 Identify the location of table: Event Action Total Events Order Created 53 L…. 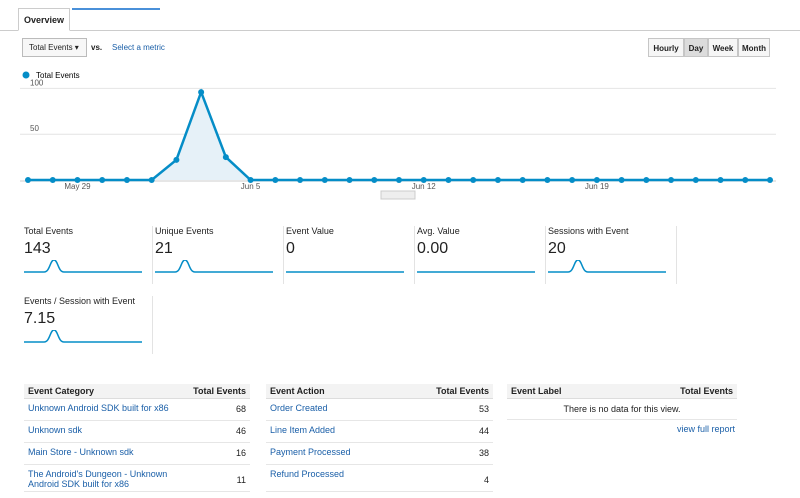
(379, 438).